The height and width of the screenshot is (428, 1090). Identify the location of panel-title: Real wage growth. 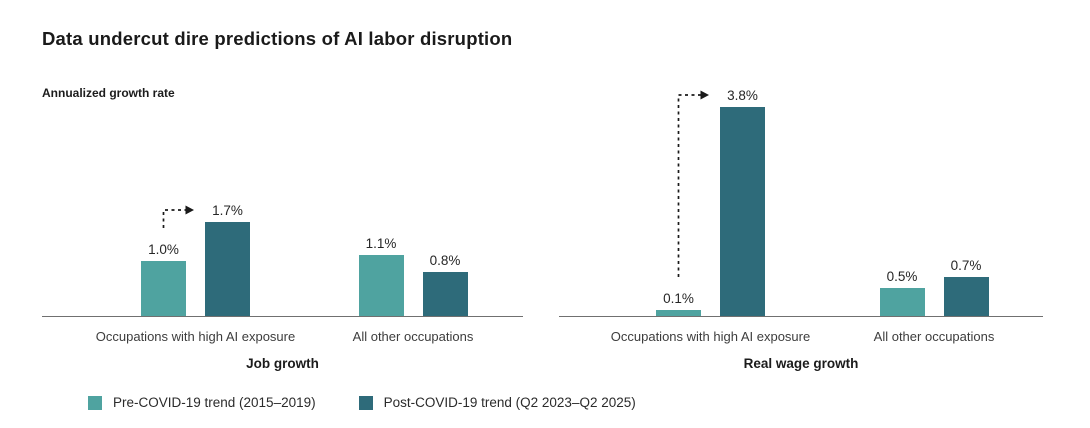
(801, 363).